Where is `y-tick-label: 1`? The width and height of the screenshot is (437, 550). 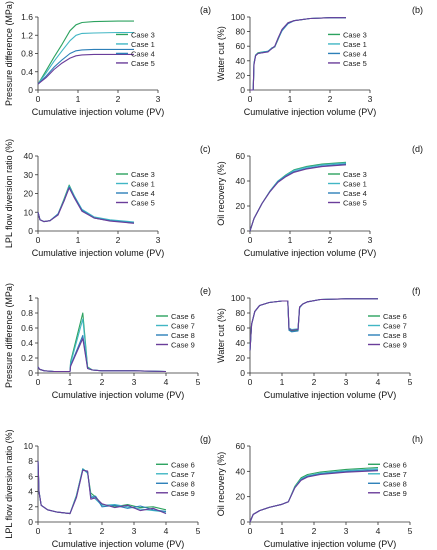 y-tick-label: 1 is located at coordinates (30, 298).